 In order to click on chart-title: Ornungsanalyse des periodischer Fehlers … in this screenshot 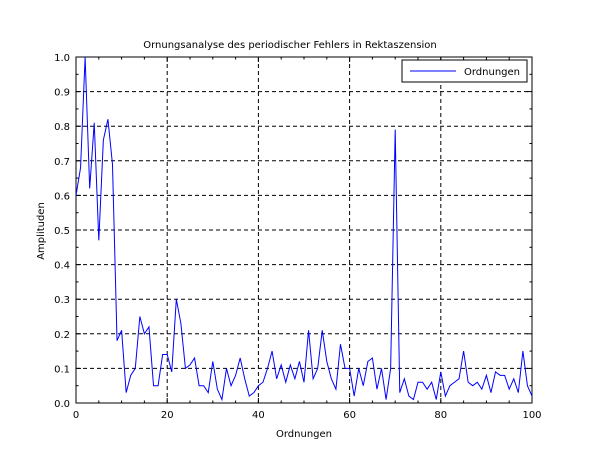, I will do `click(290, 45)`.